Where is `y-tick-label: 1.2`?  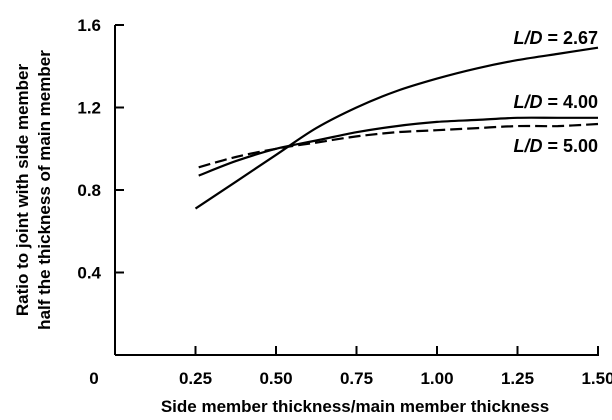 y-tick-label: 1.2 is located at coordinates (89, 108).